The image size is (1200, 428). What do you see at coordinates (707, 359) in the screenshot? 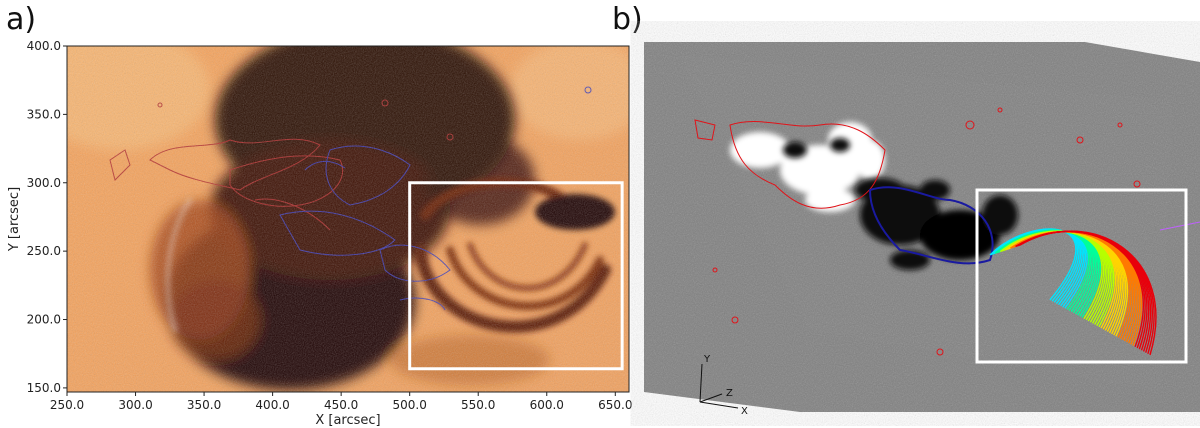
I see `triad-y-label: Y` at bounding box center [707, 359].